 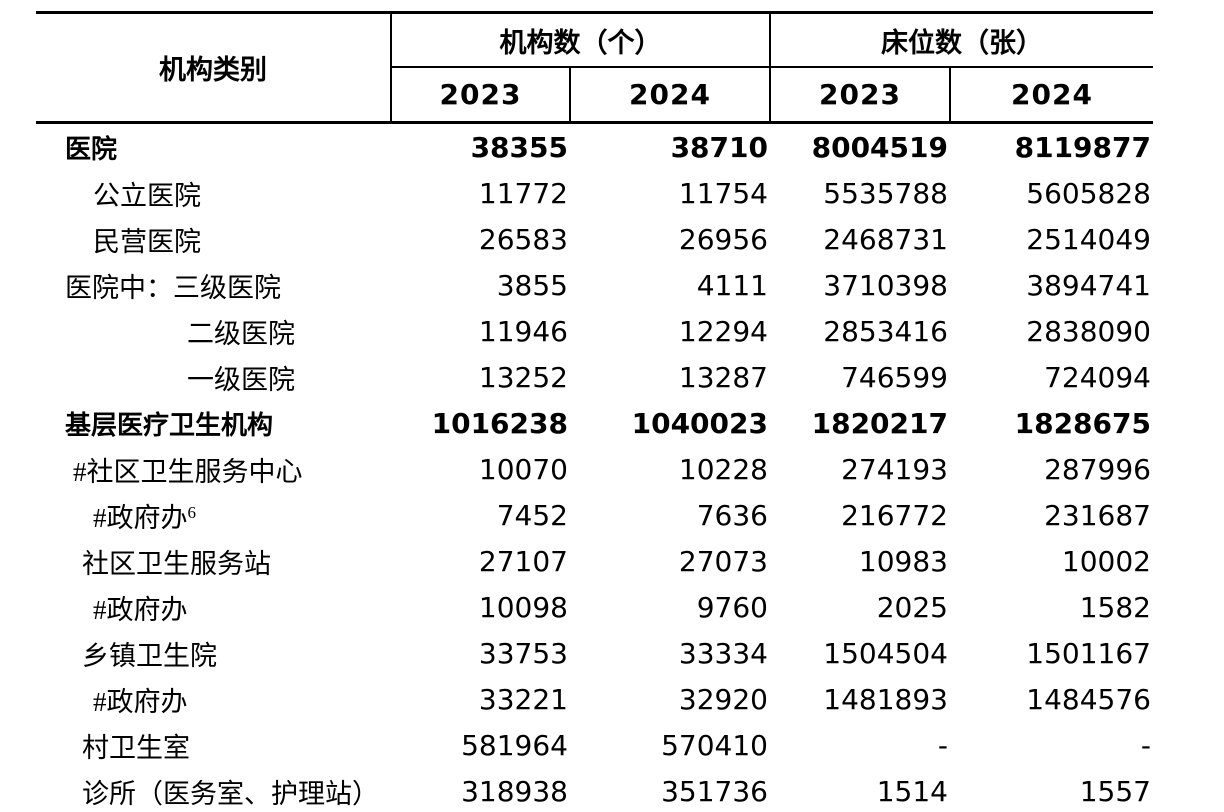 What do you see at coordinates (241, 333) in the screenshot?
I see `row-label: 二级医院` at bounding box center [241, 333].